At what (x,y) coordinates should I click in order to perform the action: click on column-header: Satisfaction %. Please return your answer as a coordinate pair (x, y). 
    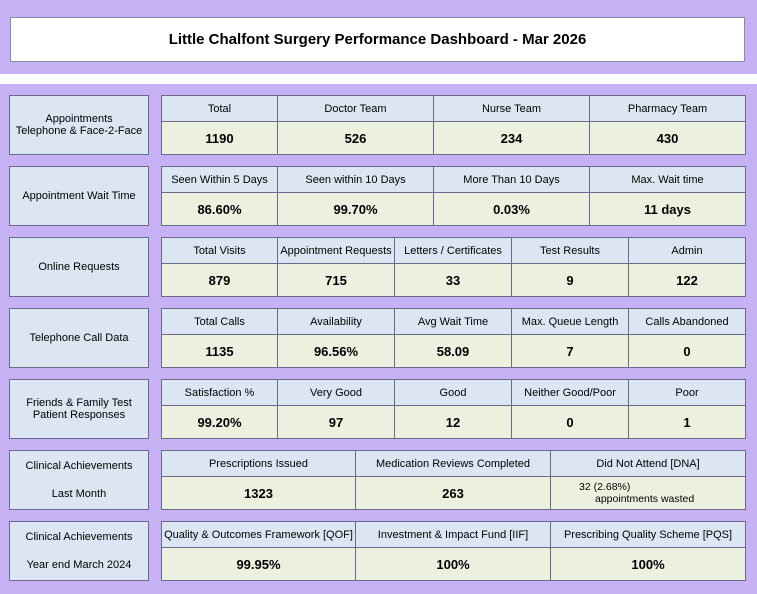
    Looking at the image, I should click on (219, 392).